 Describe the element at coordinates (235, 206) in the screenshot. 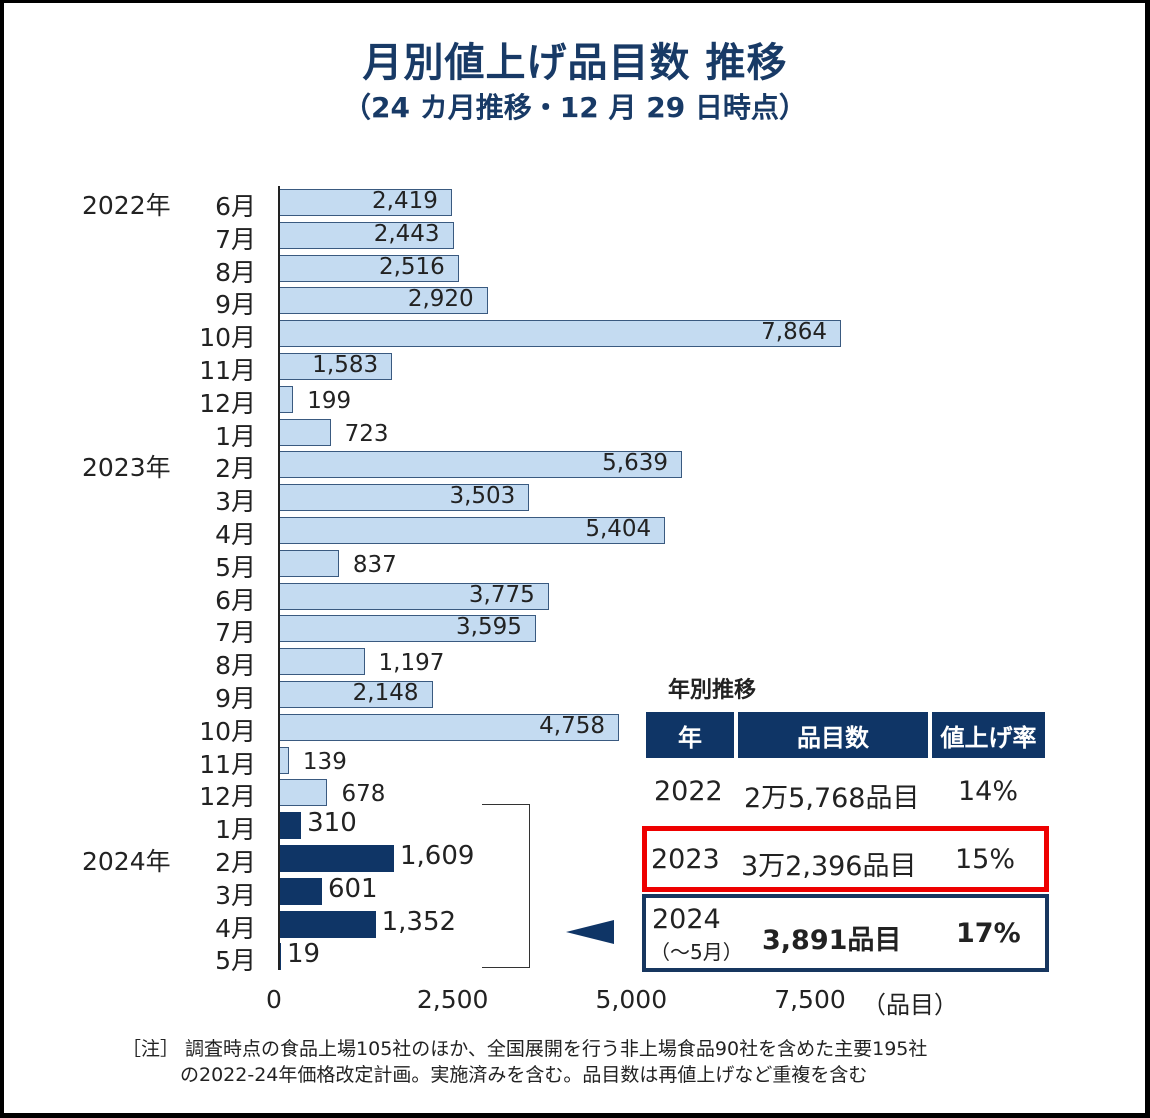

I see `month-label: 6月` at that location.